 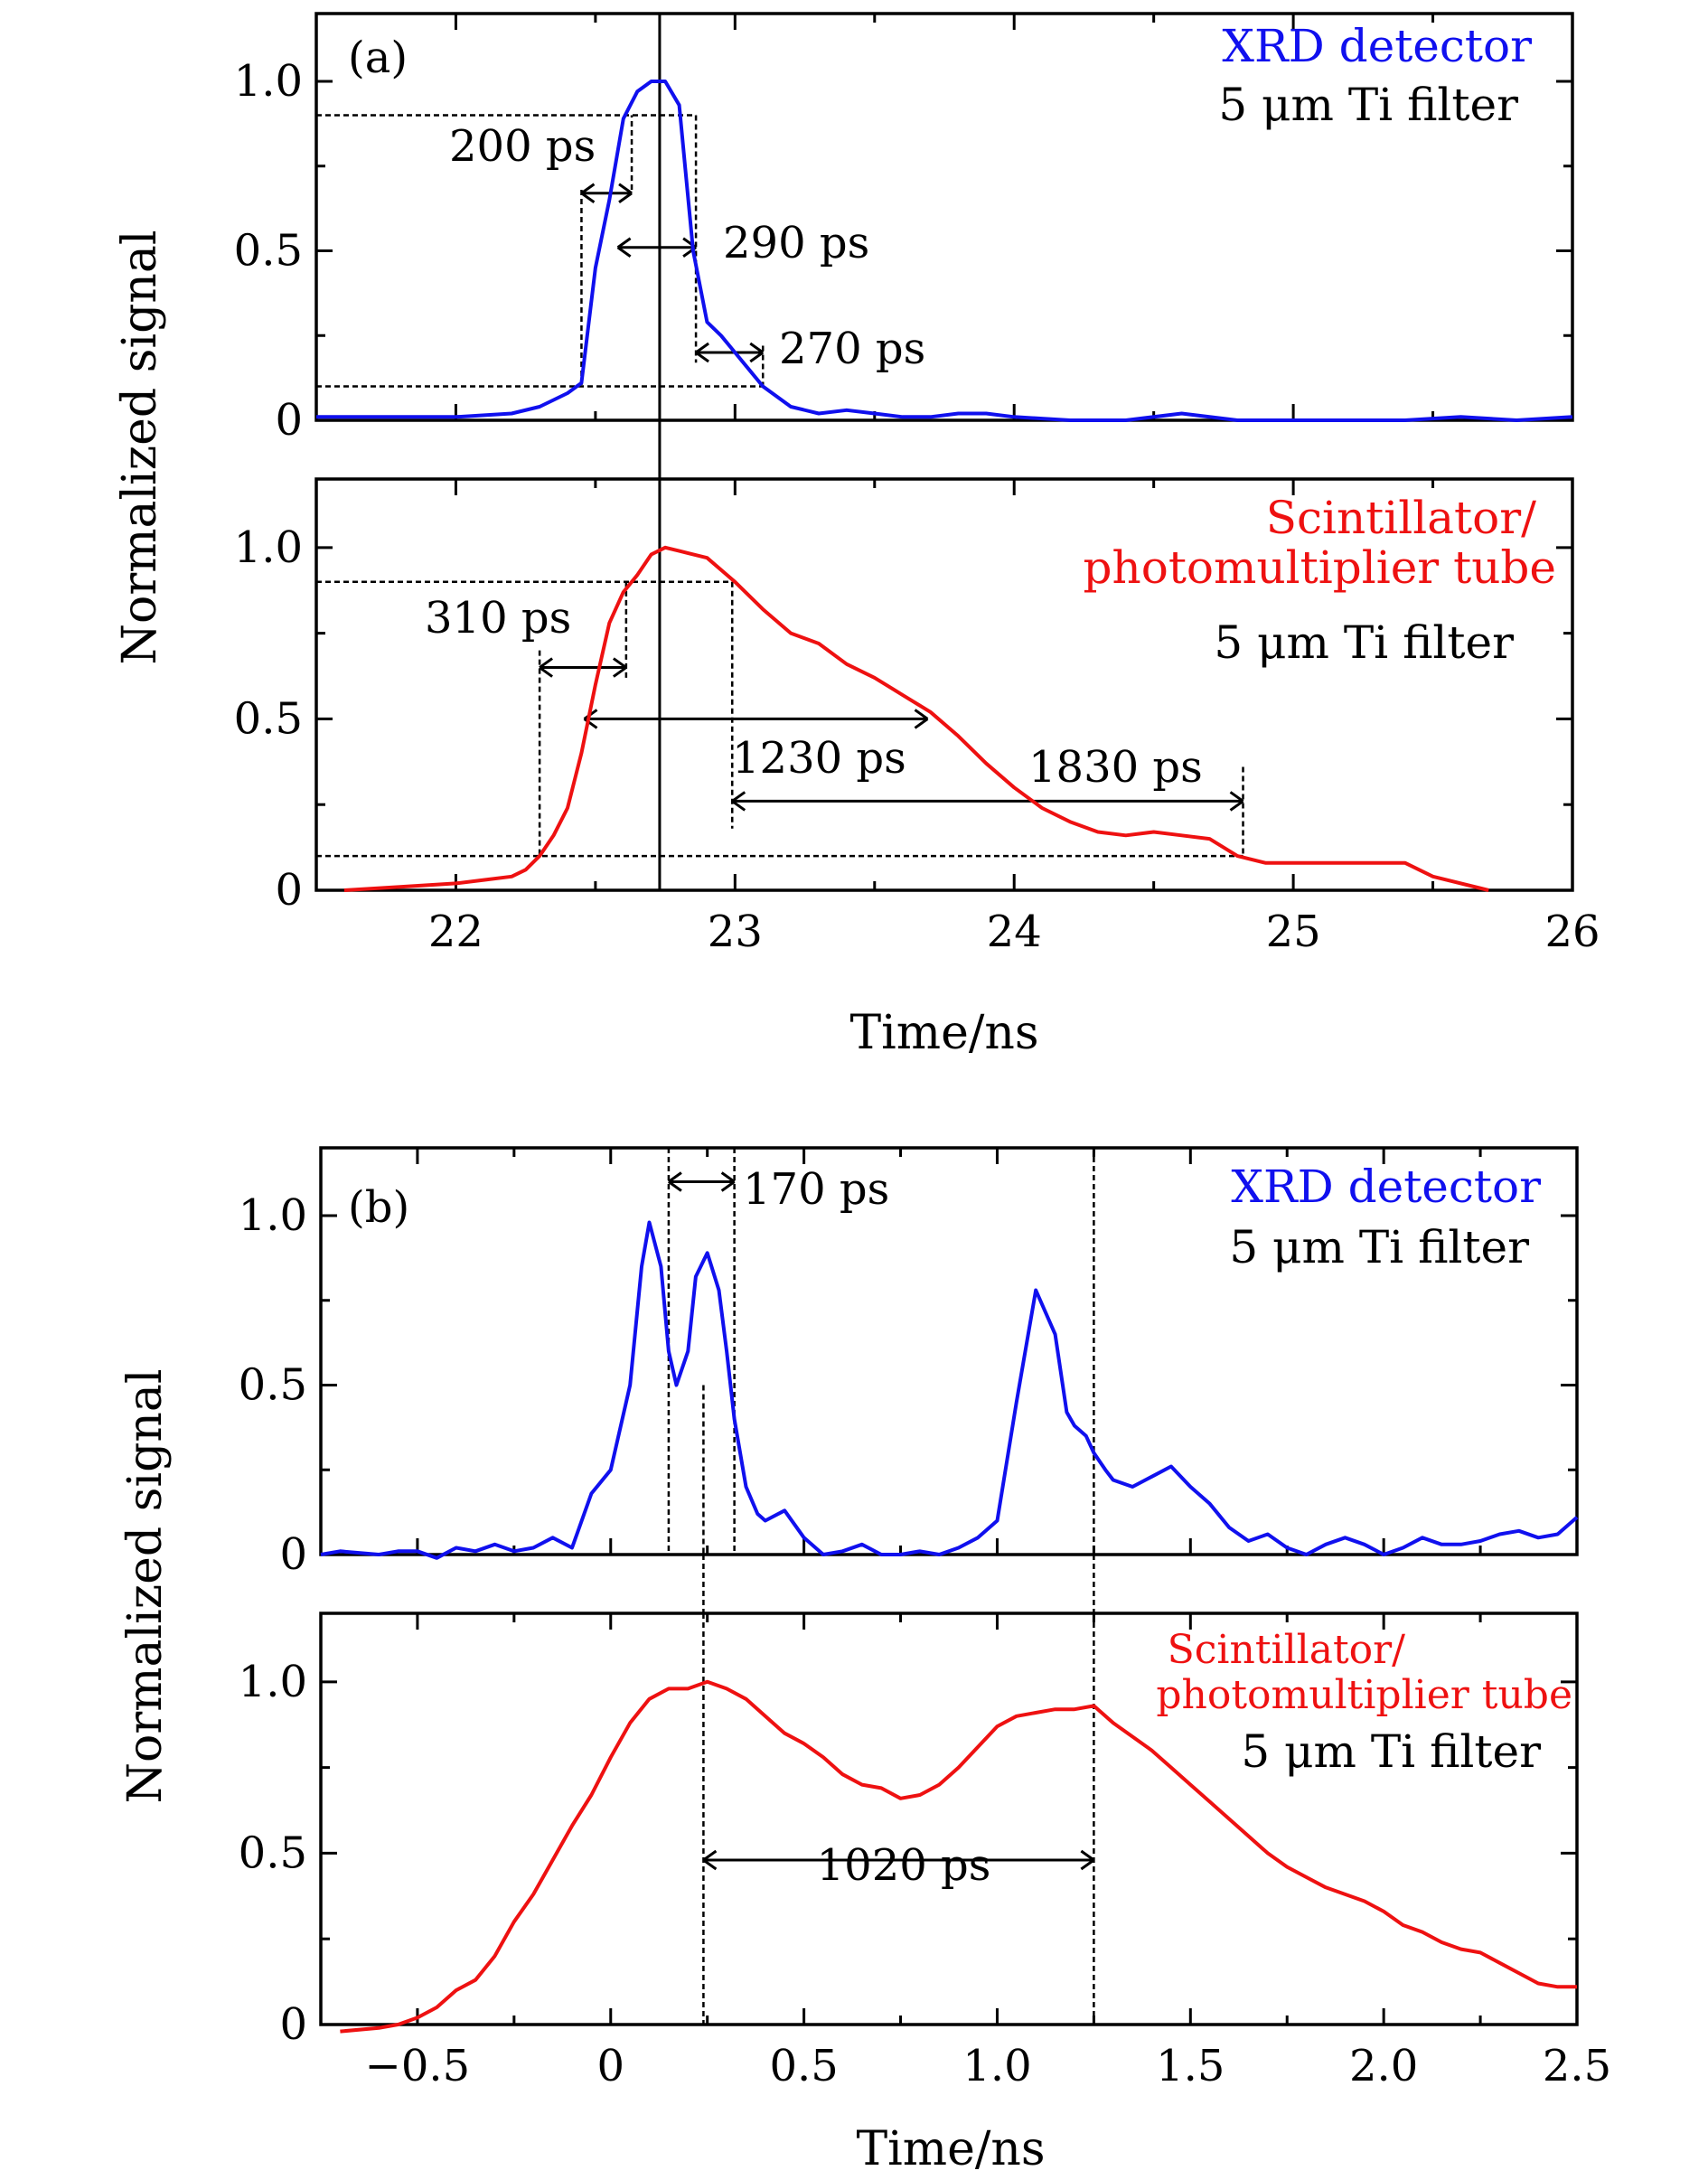 I want to click on annotation-1830ps: 1830 ps, so click(x=1115, y=767).